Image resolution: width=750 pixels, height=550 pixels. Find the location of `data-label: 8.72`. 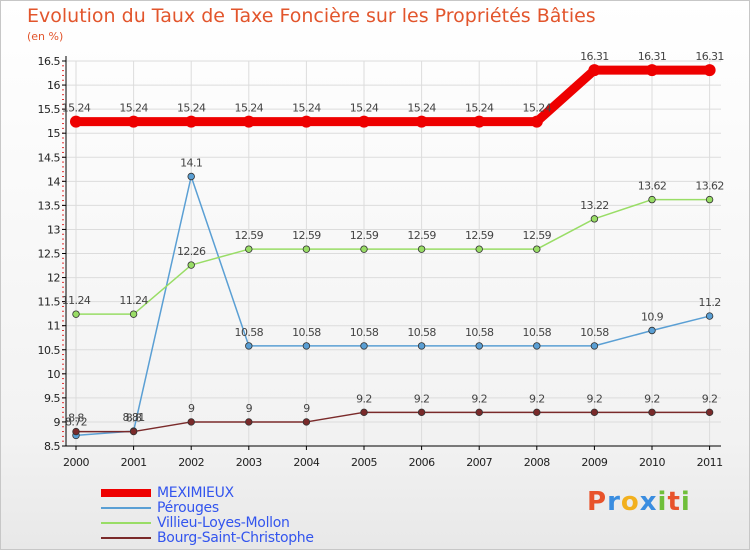

data-label: 8.72 is located at coordinates (76, 421).